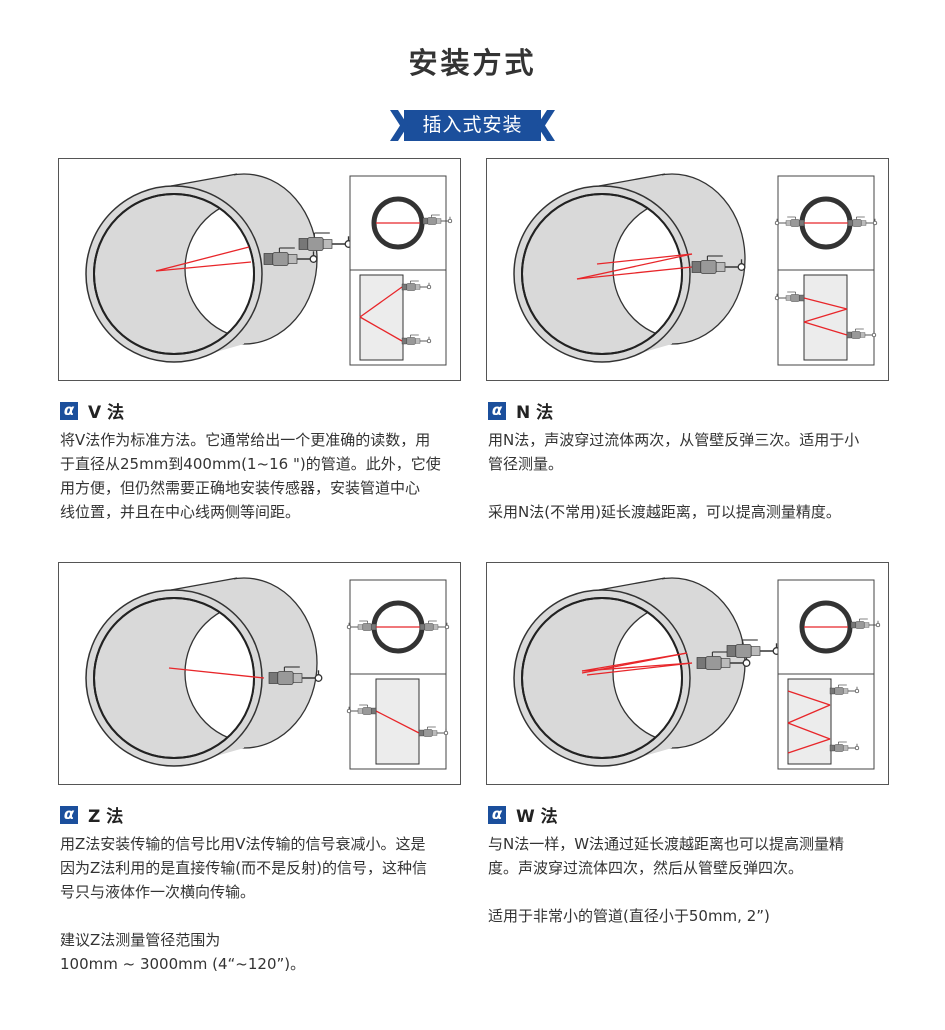  What do you see at coordinates (140, 940) in the screenshot?
I see `text-line: 建议Z法测量管径范围为` at bounding box center [140, 940].